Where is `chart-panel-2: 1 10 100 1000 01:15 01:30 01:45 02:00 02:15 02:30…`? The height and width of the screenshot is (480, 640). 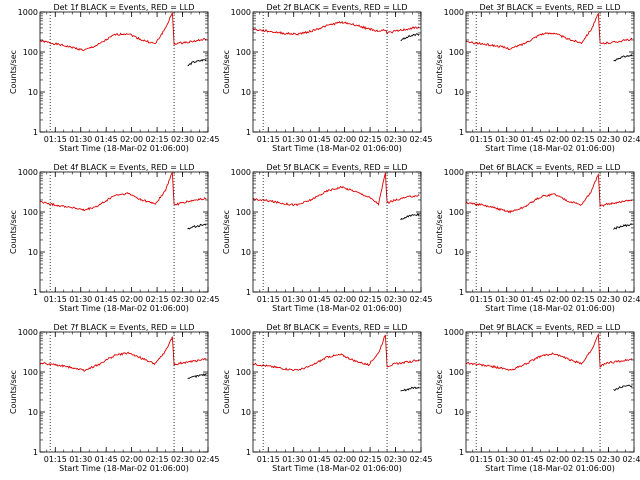
chart-panel-2: 1 10 100 1000 01:15 01:30 01:45 02:00 02:15 02:30… is located at coordinates (327, 78).